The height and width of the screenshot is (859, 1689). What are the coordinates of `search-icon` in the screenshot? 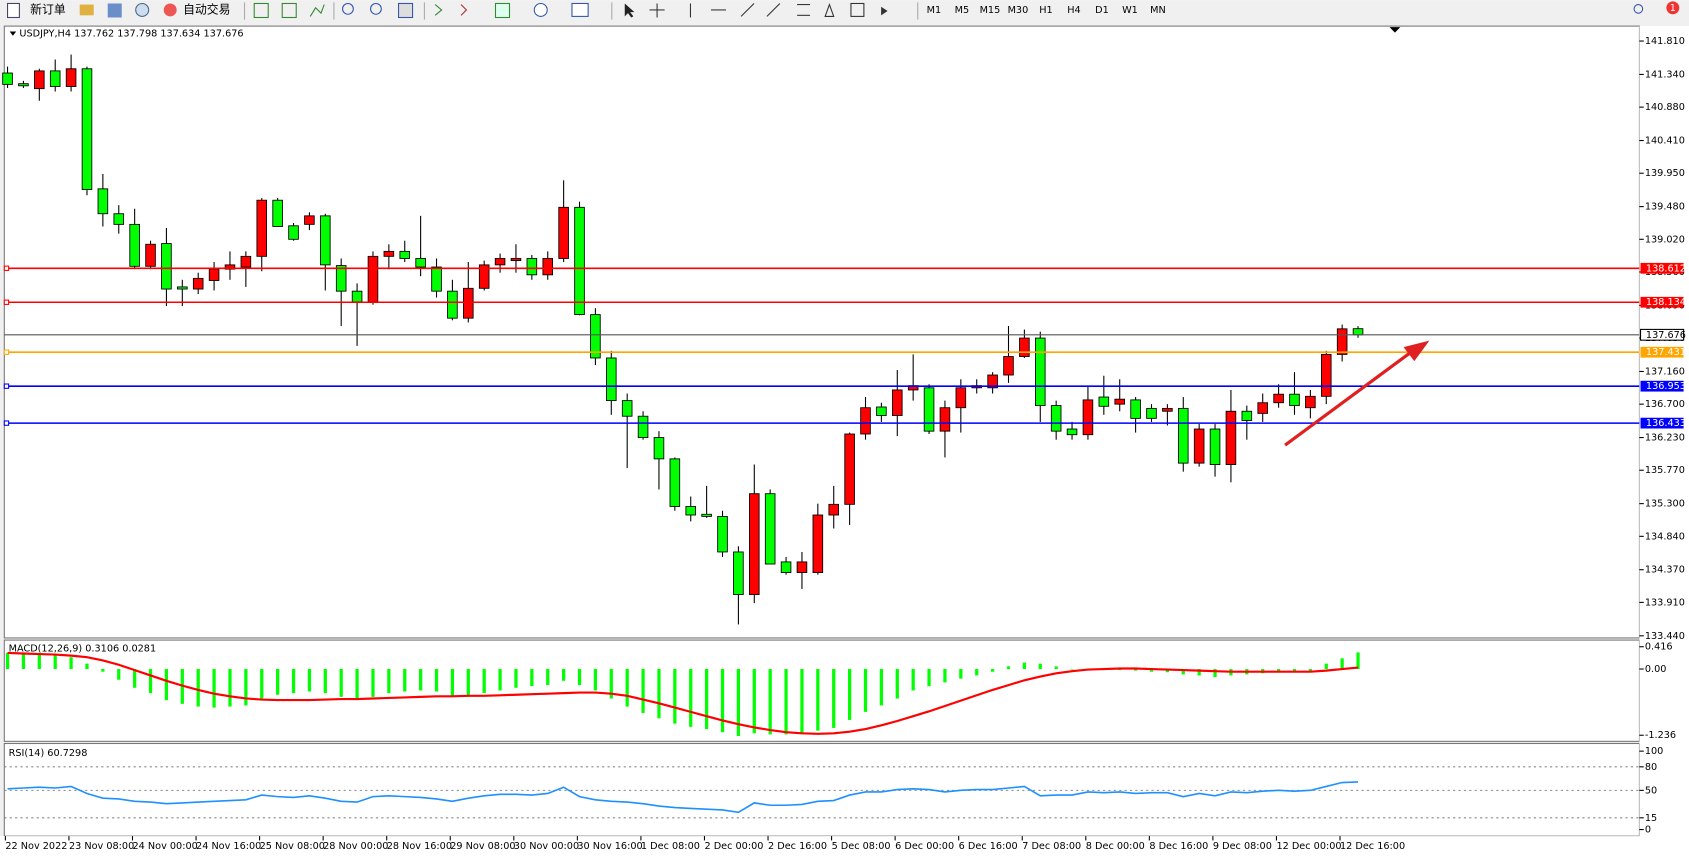 It's located at (1638, 9).